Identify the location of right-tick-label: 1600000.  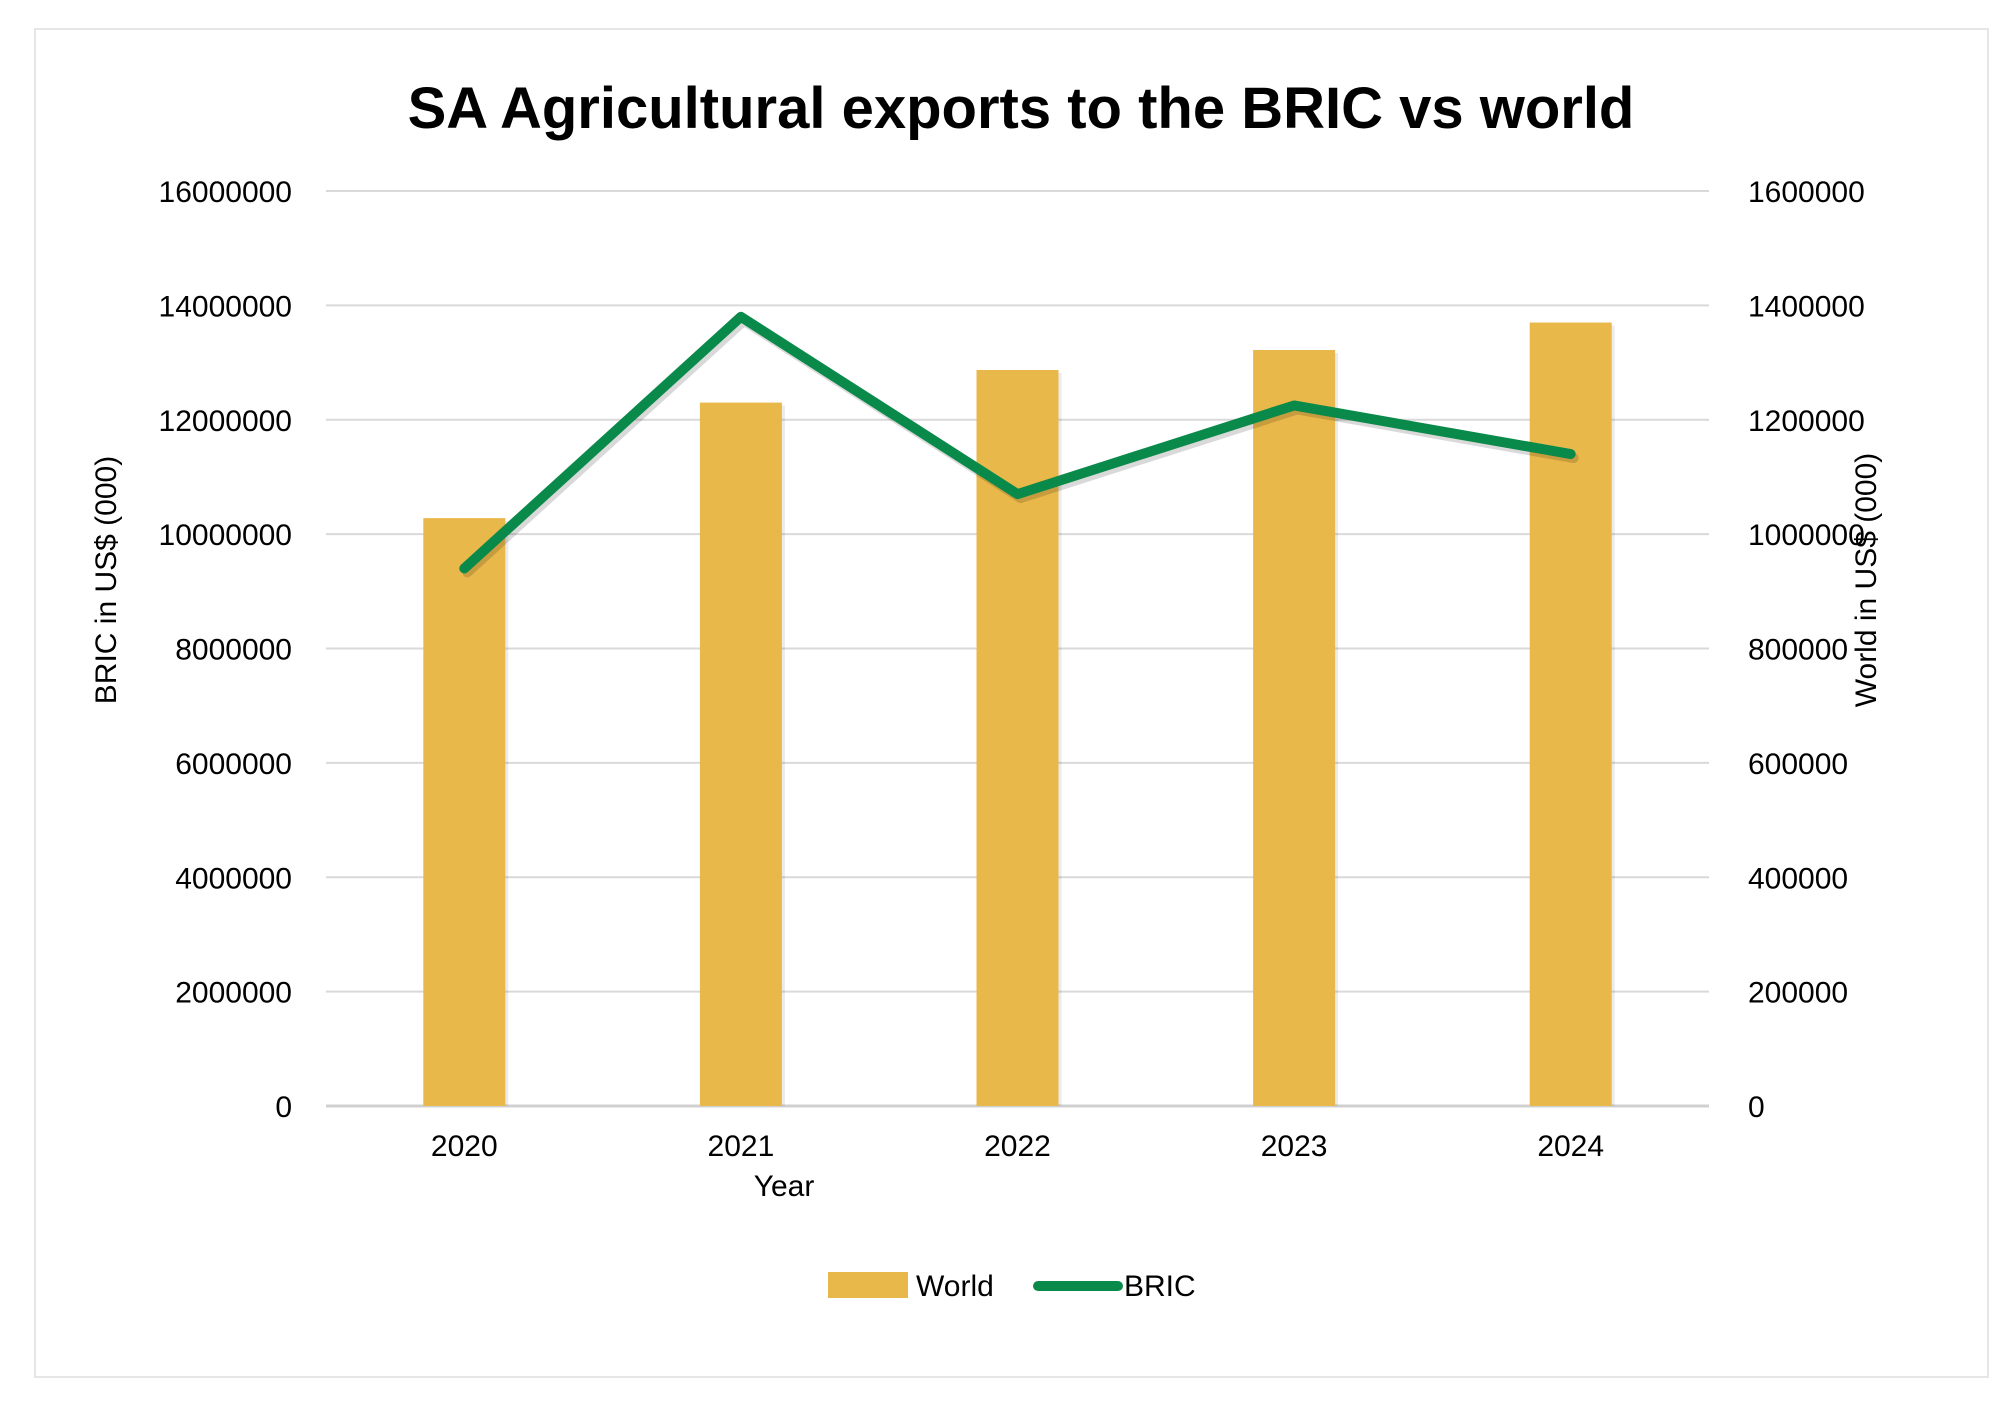
(1806, 192).